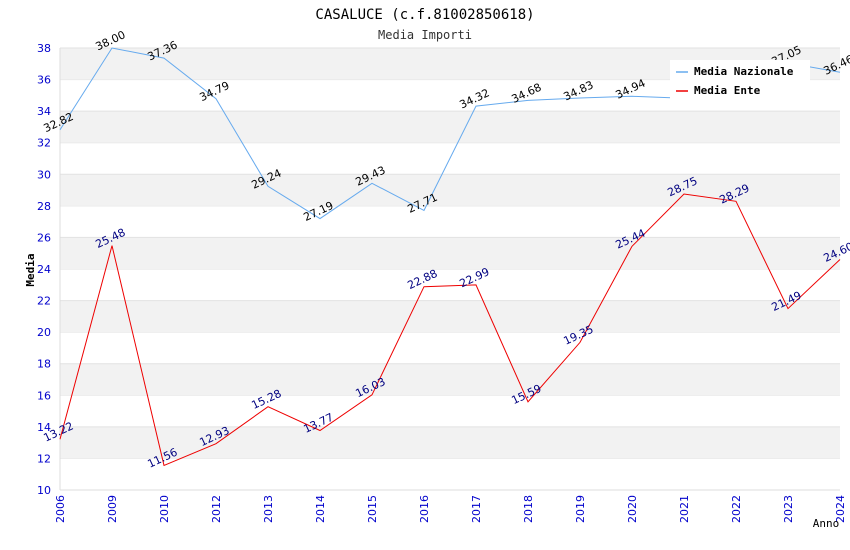 This screenshot has height=550, width=850. I want to click on y-tick-label: 38, so click(44, 48).